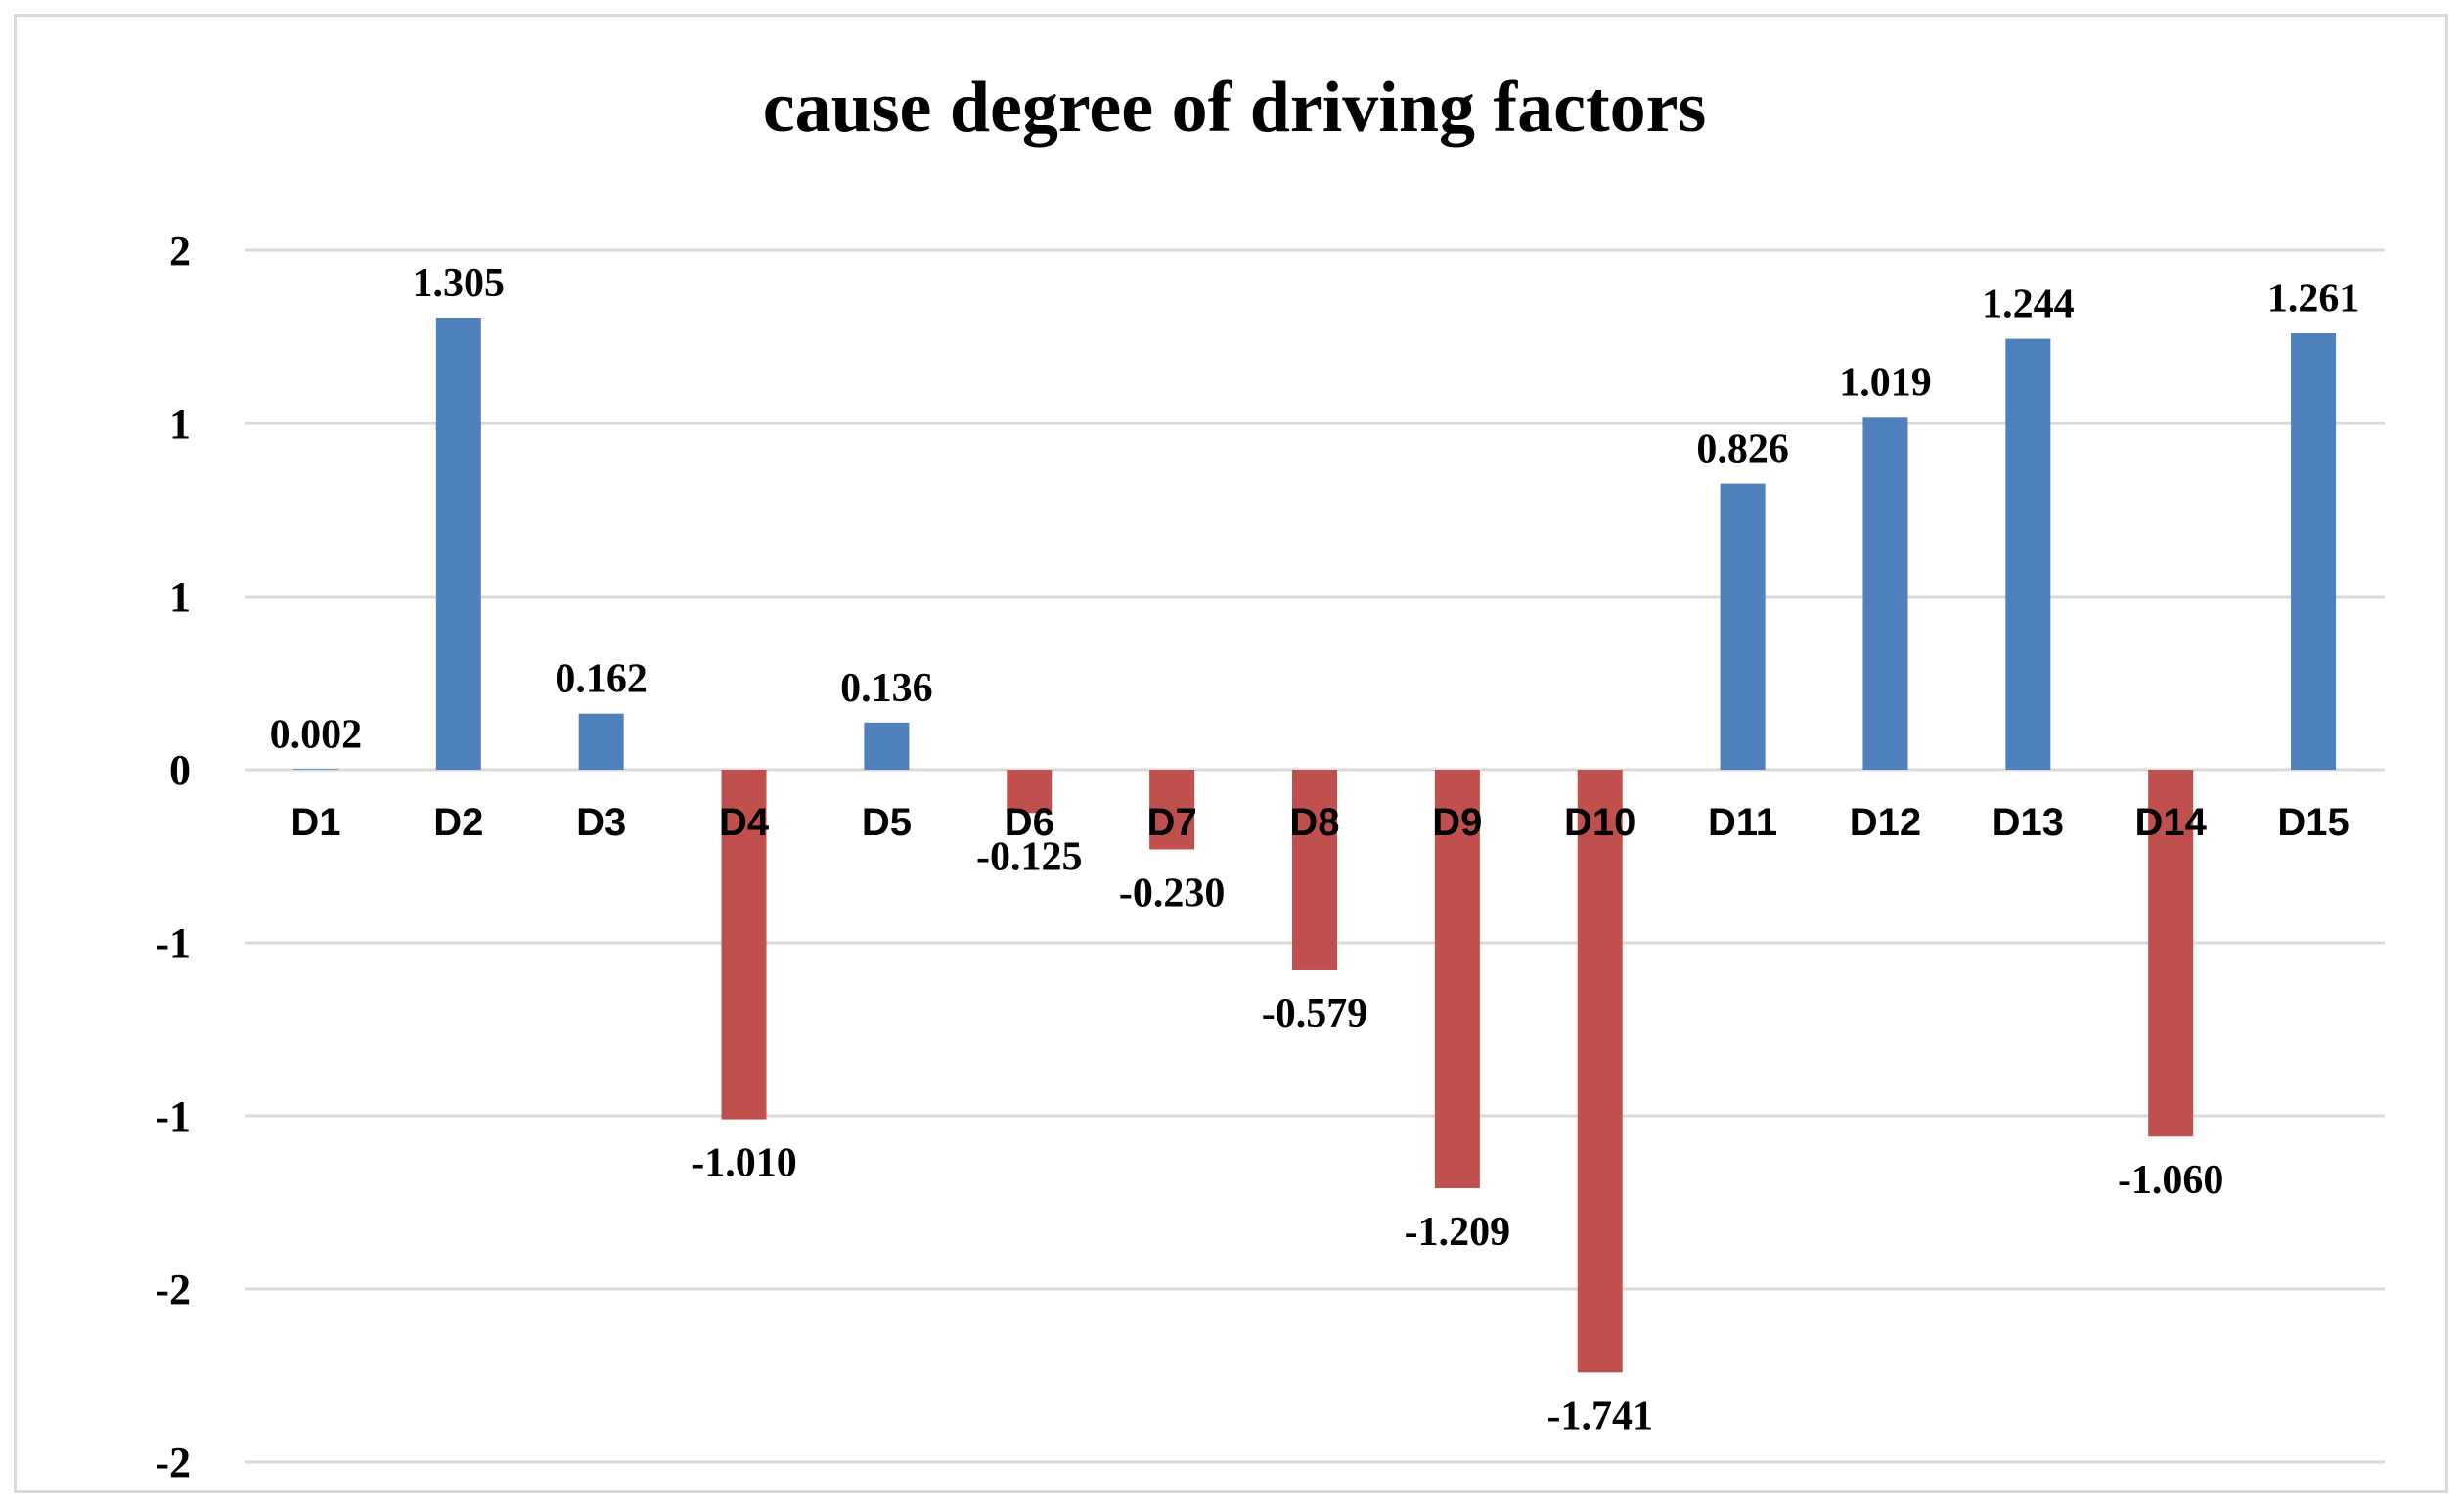  What do you see at coordinates (601, 742) in the screenshot?
I see `bar-d3` at bounding box center [601, 742].